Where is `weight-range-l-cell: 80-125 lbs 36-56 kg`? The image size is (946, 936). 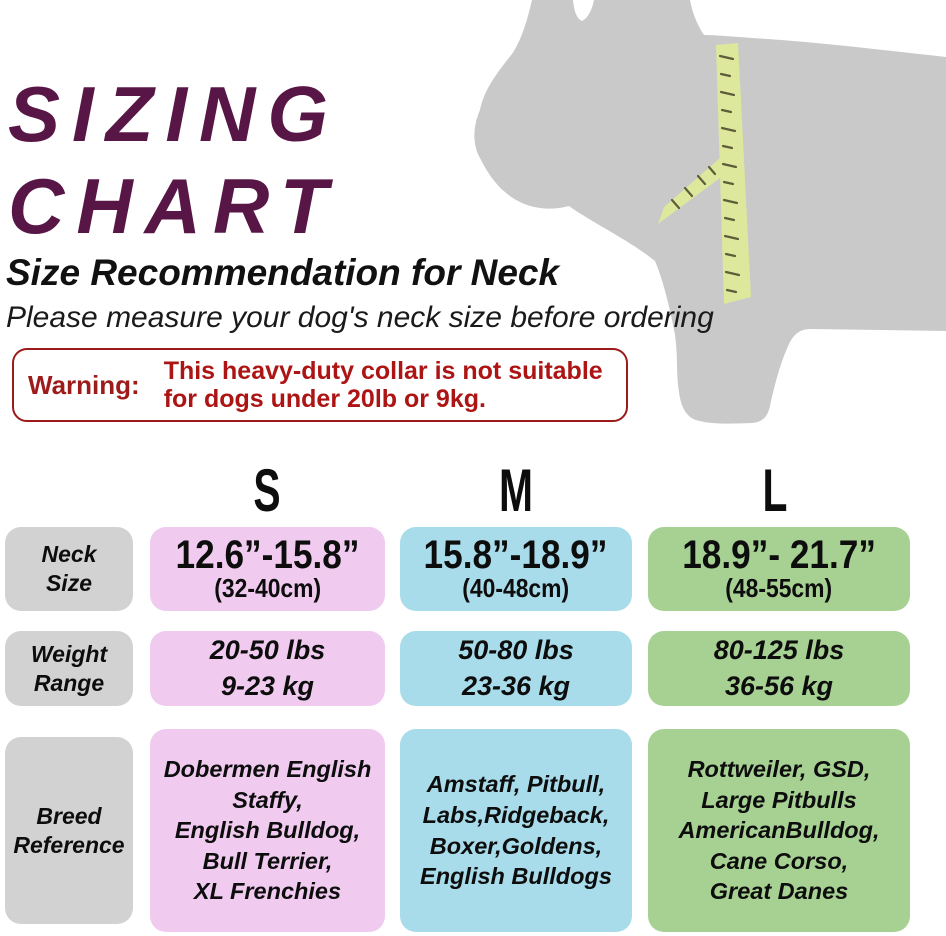 weight-range-l-cell: 80-125 lbs 36-56 kg is located at coordinates (779, 668).